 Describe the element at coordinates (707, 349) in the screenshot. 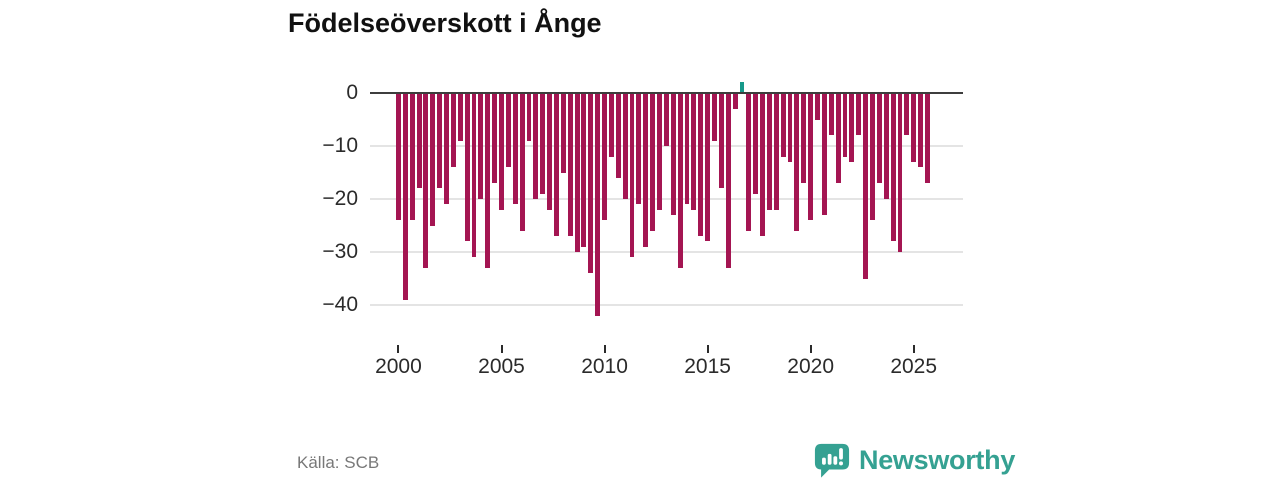

I see `x-tick-2015` at that location.